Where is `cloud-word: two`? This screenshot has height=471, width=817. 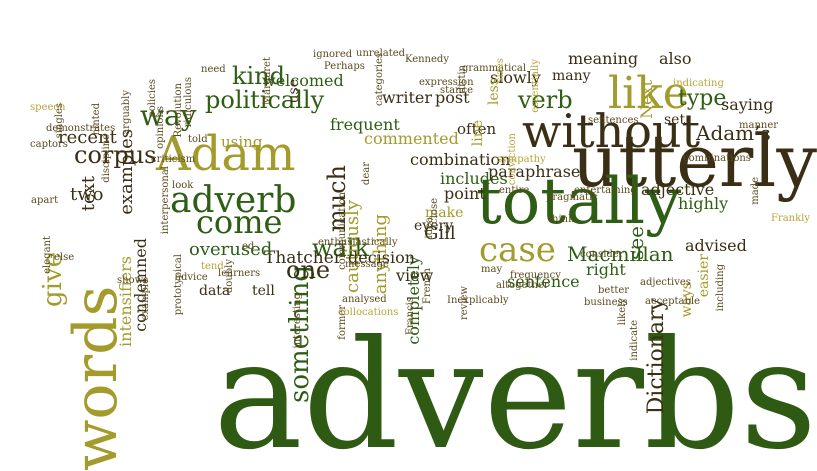
cloud-word: two is located at coordinates (87, 194).